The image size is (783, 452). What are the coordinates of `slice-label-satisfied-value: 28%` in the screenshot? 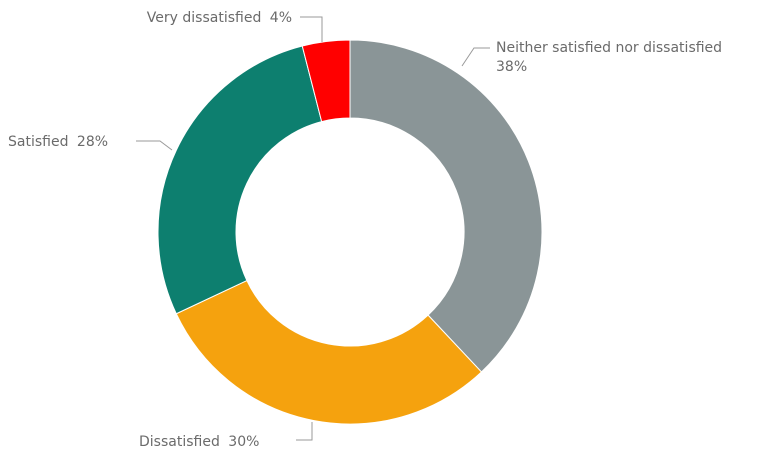 It's located at (92, 142).